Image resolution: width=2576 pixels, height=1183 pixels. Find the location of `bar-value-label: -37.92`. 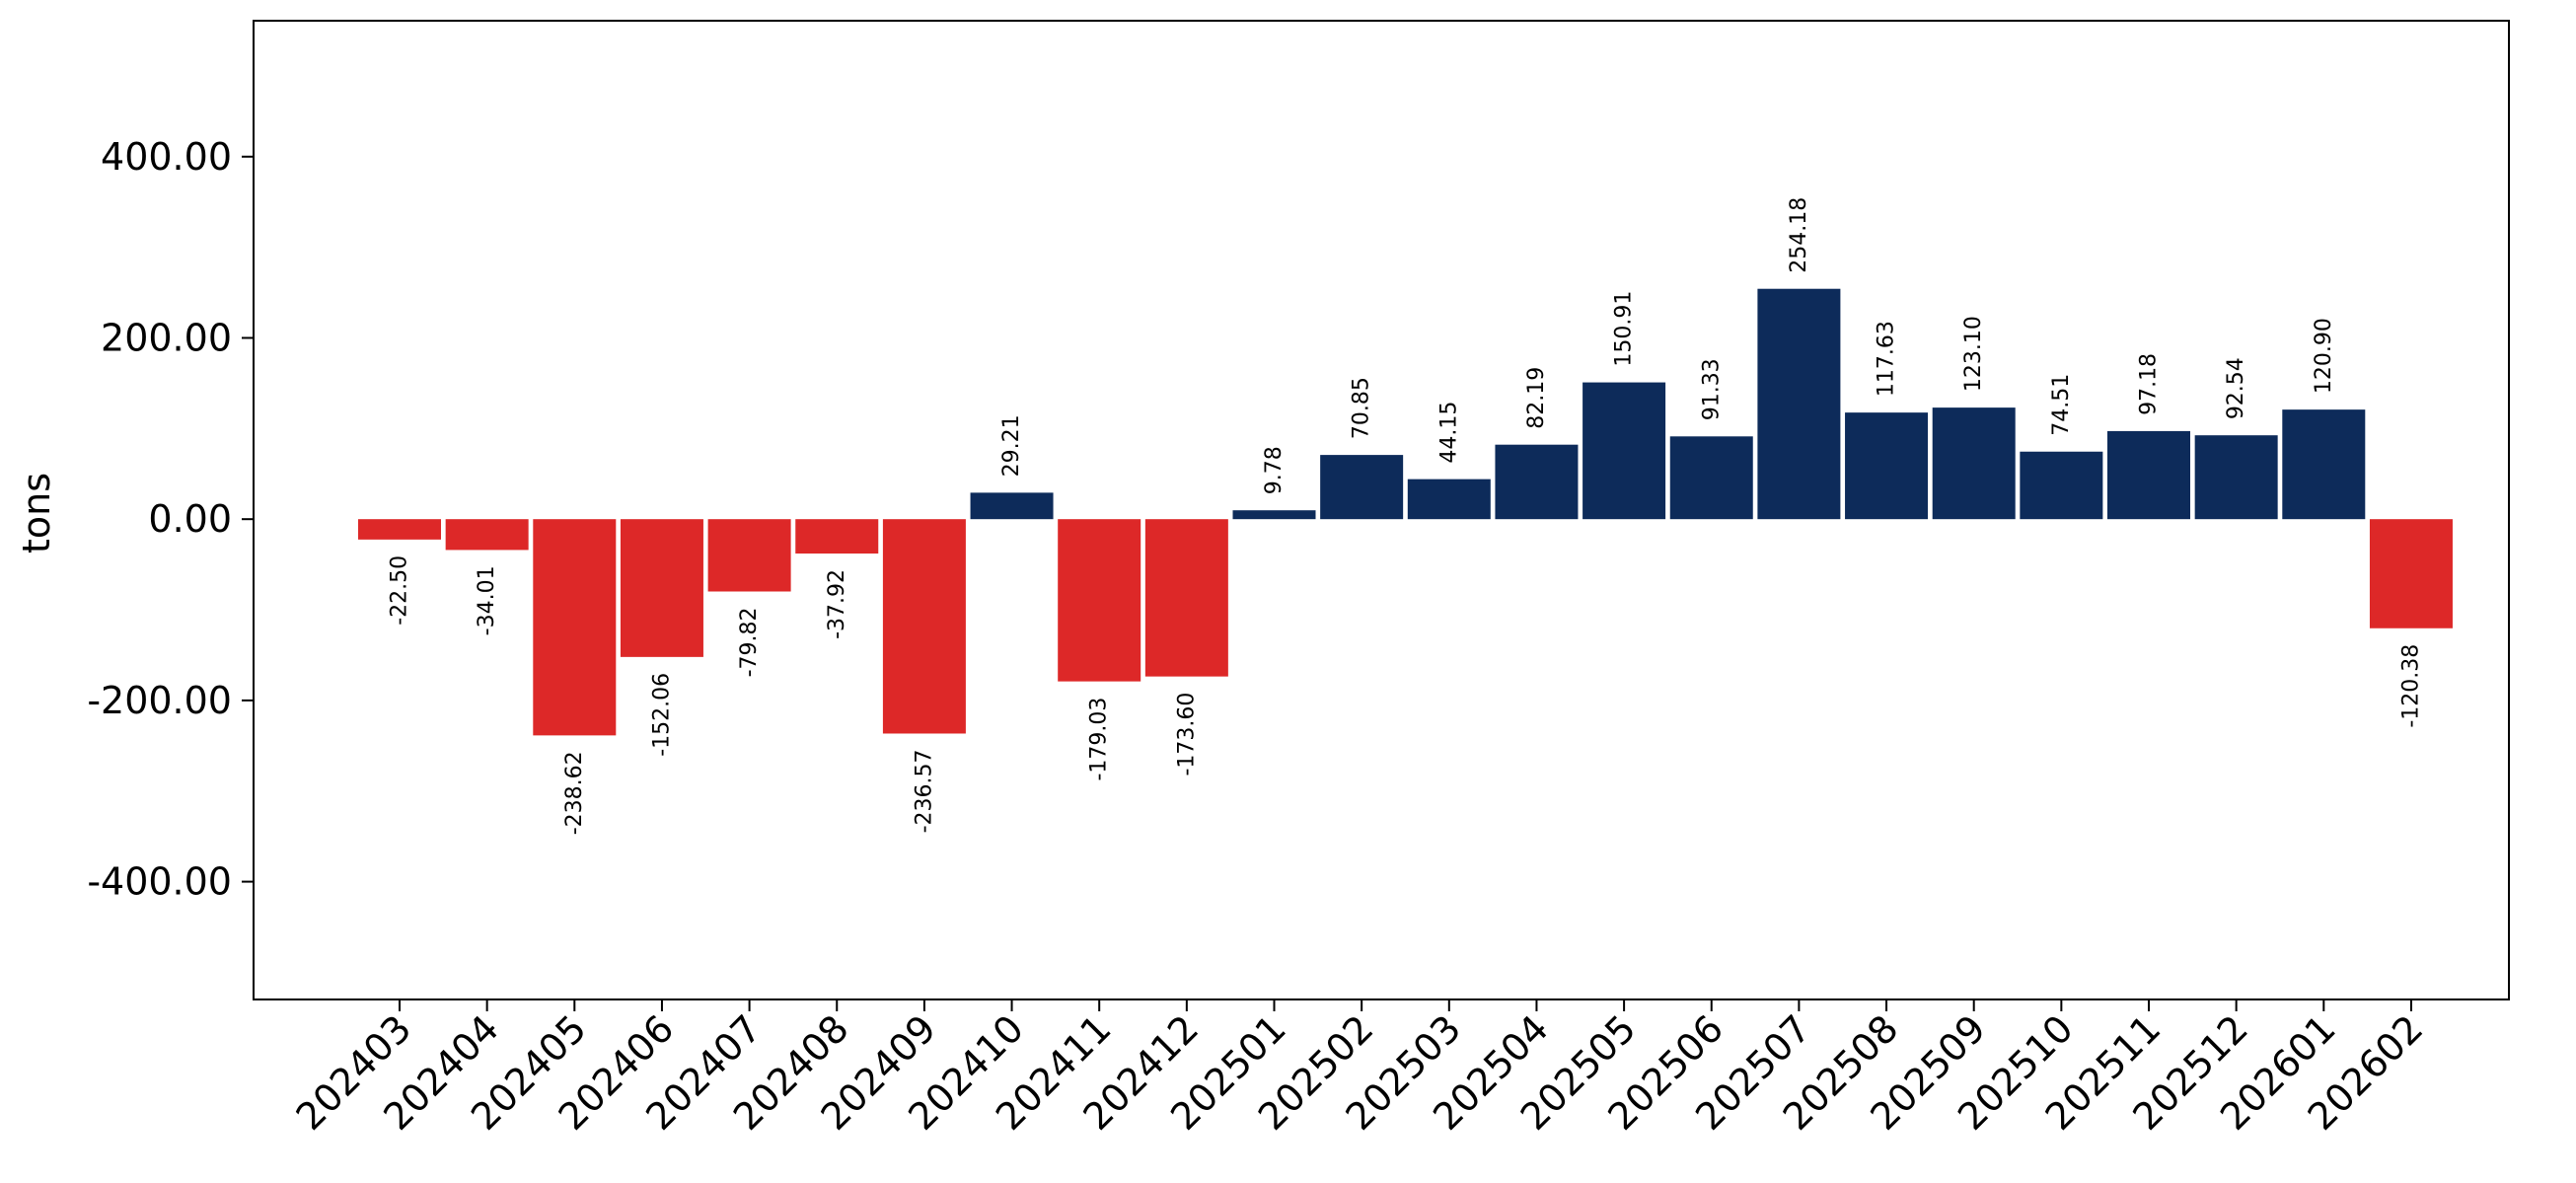

bar-value-label: -37.92 is located at coordinates (837, 604).